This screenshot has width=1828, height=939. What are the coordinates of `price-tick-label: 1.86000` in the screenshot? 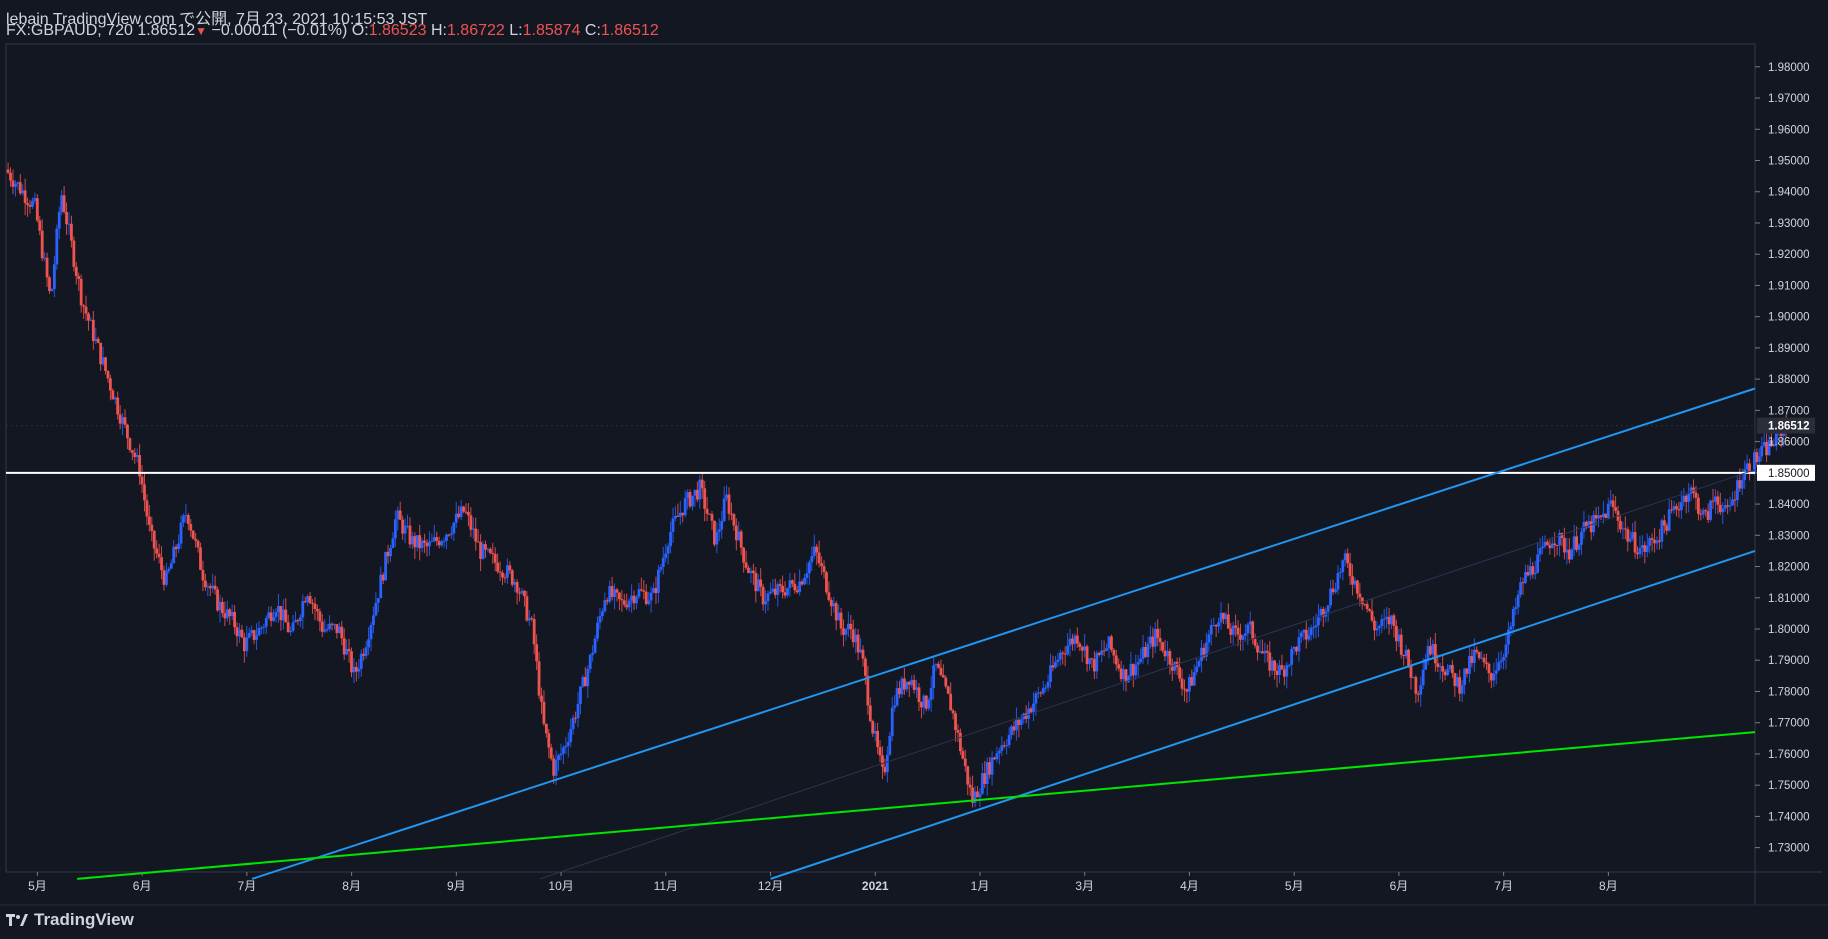 It's located at (1789, 443).